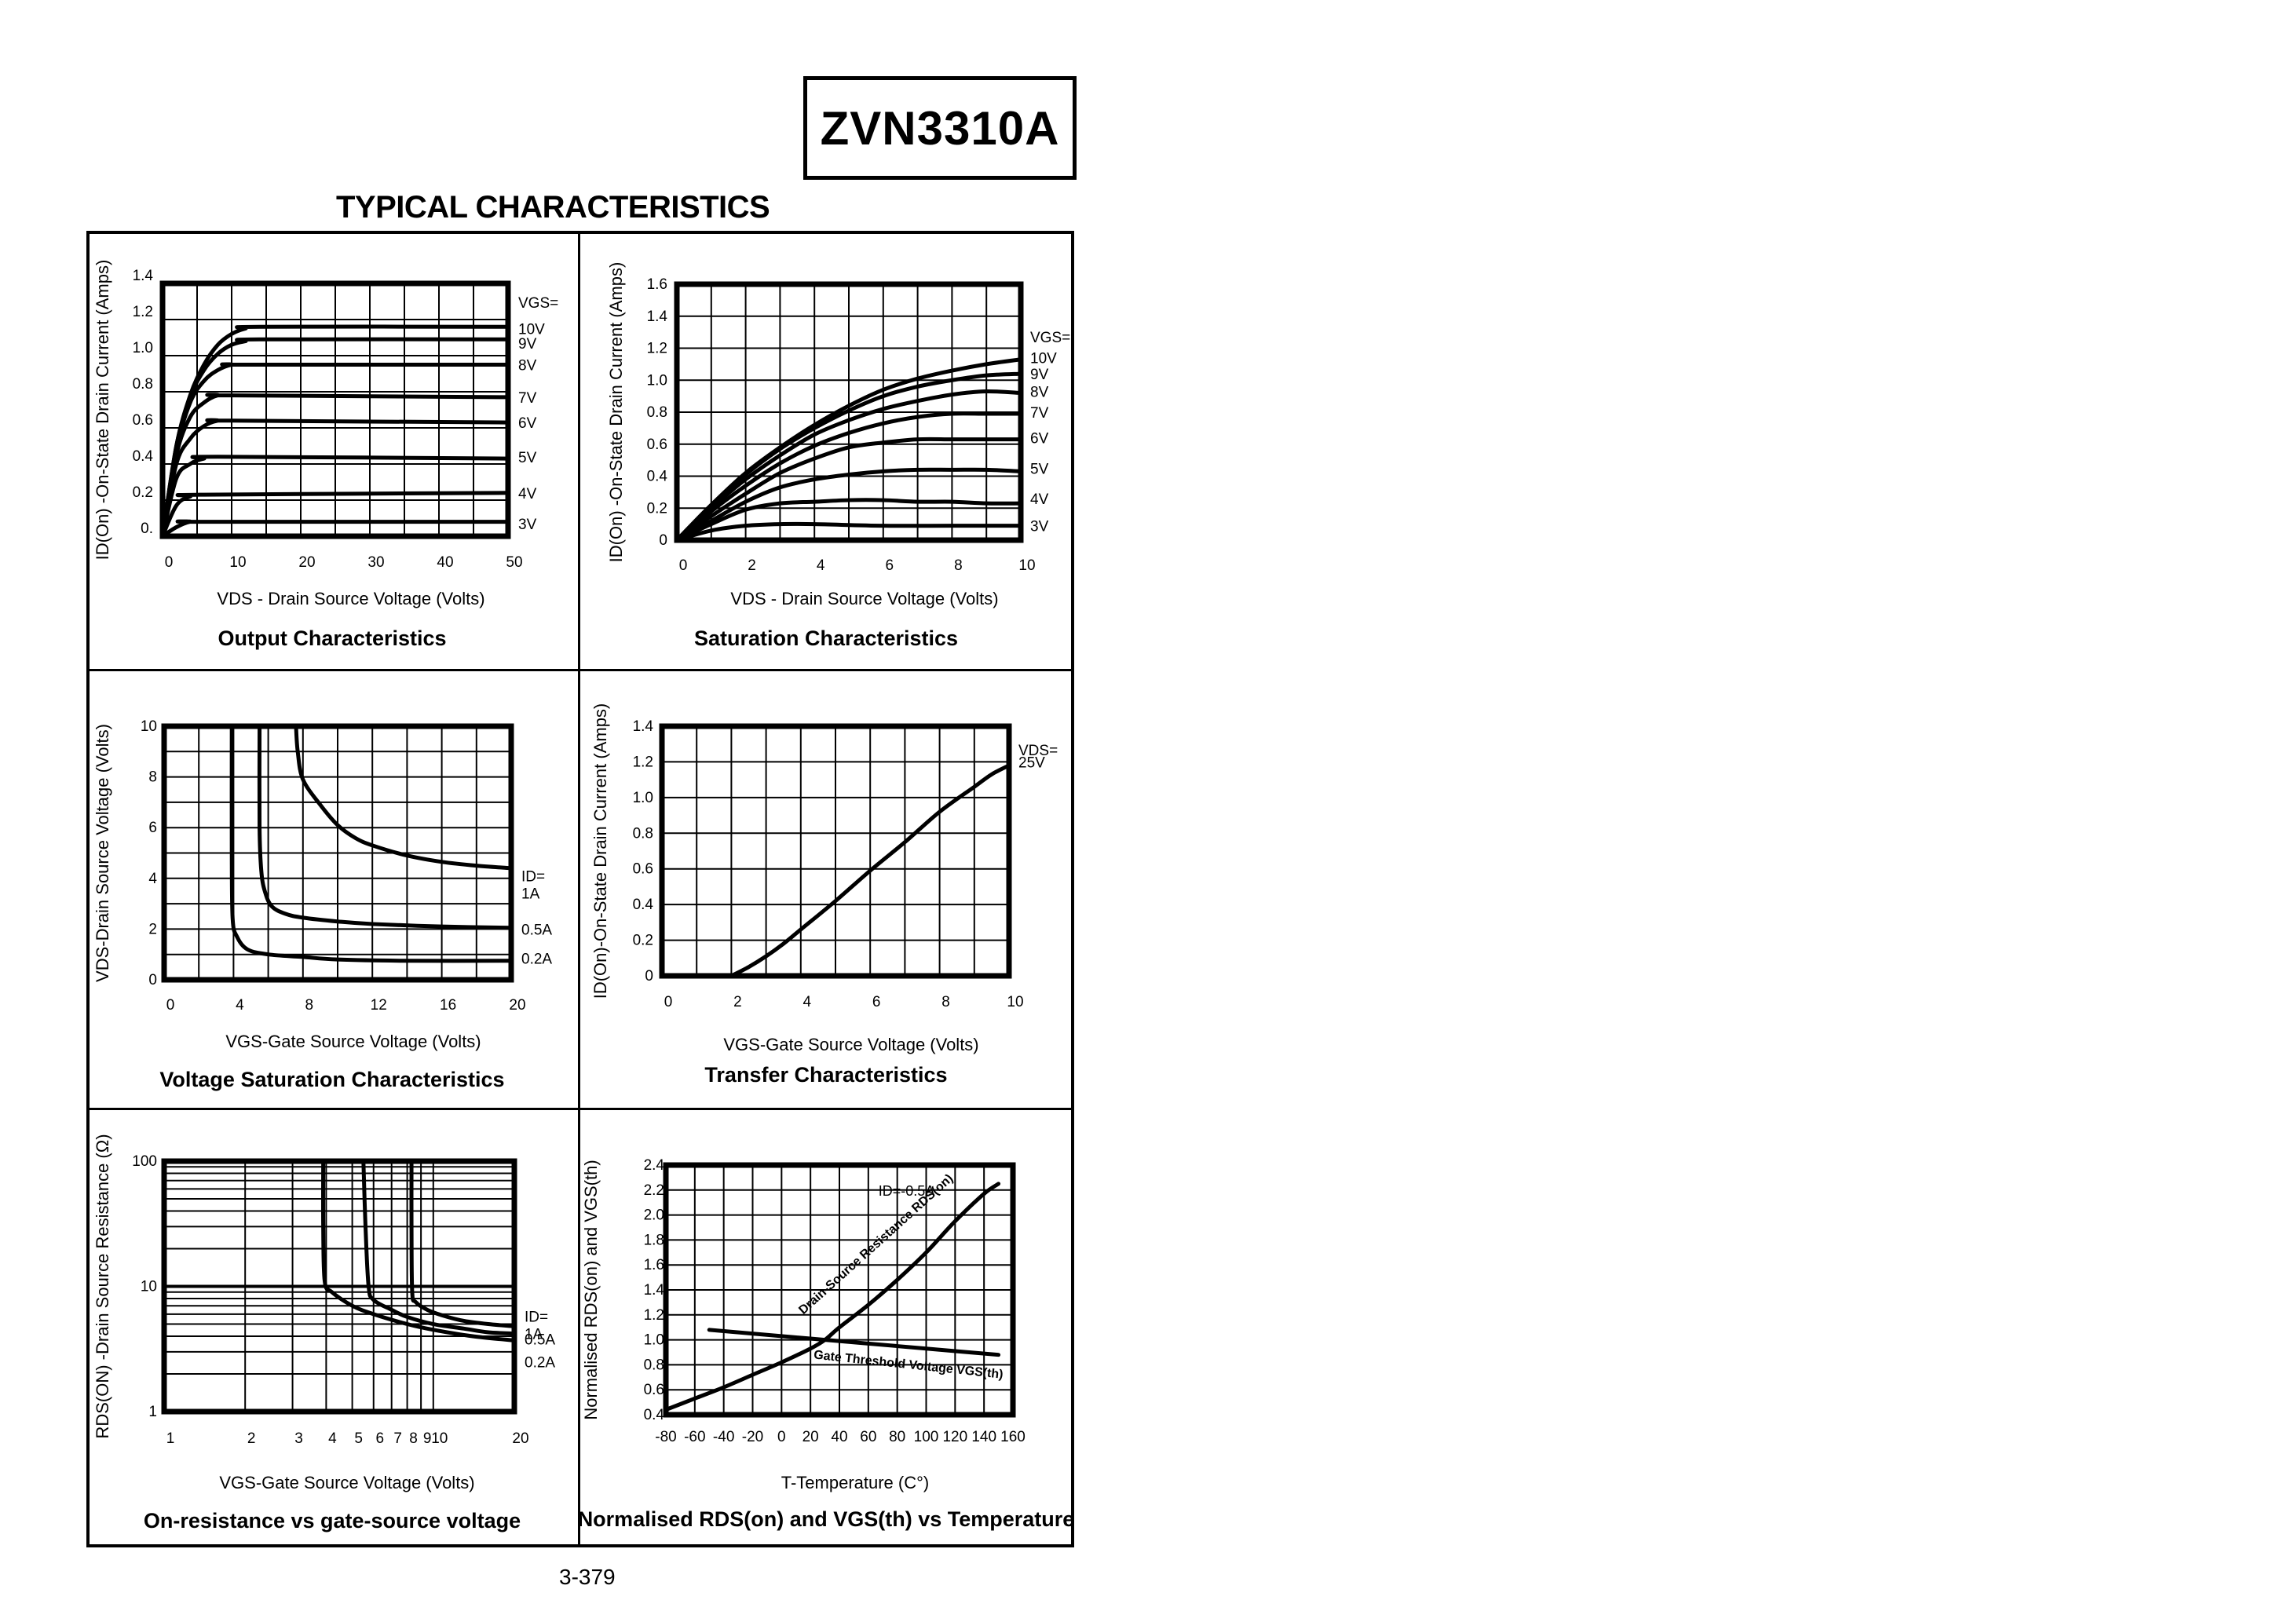  Describe the element at coordinates (616, 412) in the screenshot. I see `y-axis-label: ID(On) -On-State Drain Current (Amps)` at that location.